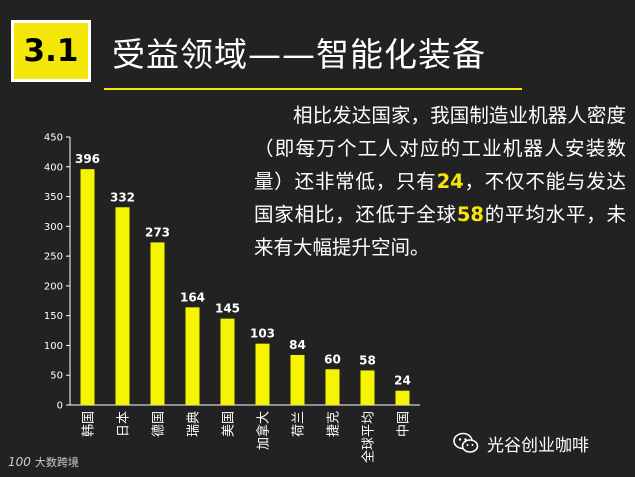  Describe the element at coordinates (402, 381) in the screenshot. I see `data-label: 24` at that location.